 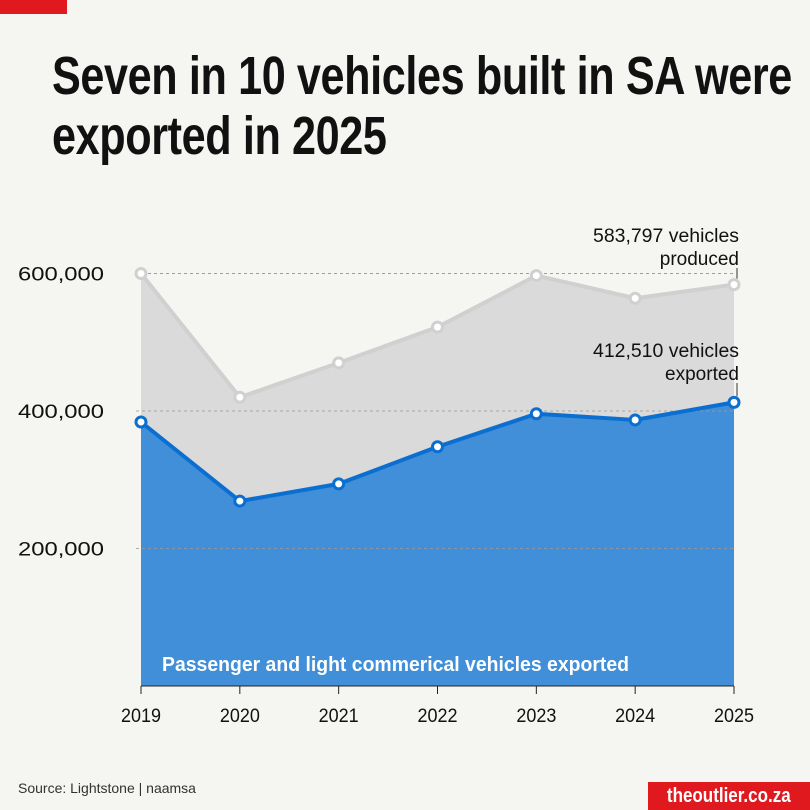 I want to click on brand-text: theoutlier.co.za, so click(x=729, y=796).